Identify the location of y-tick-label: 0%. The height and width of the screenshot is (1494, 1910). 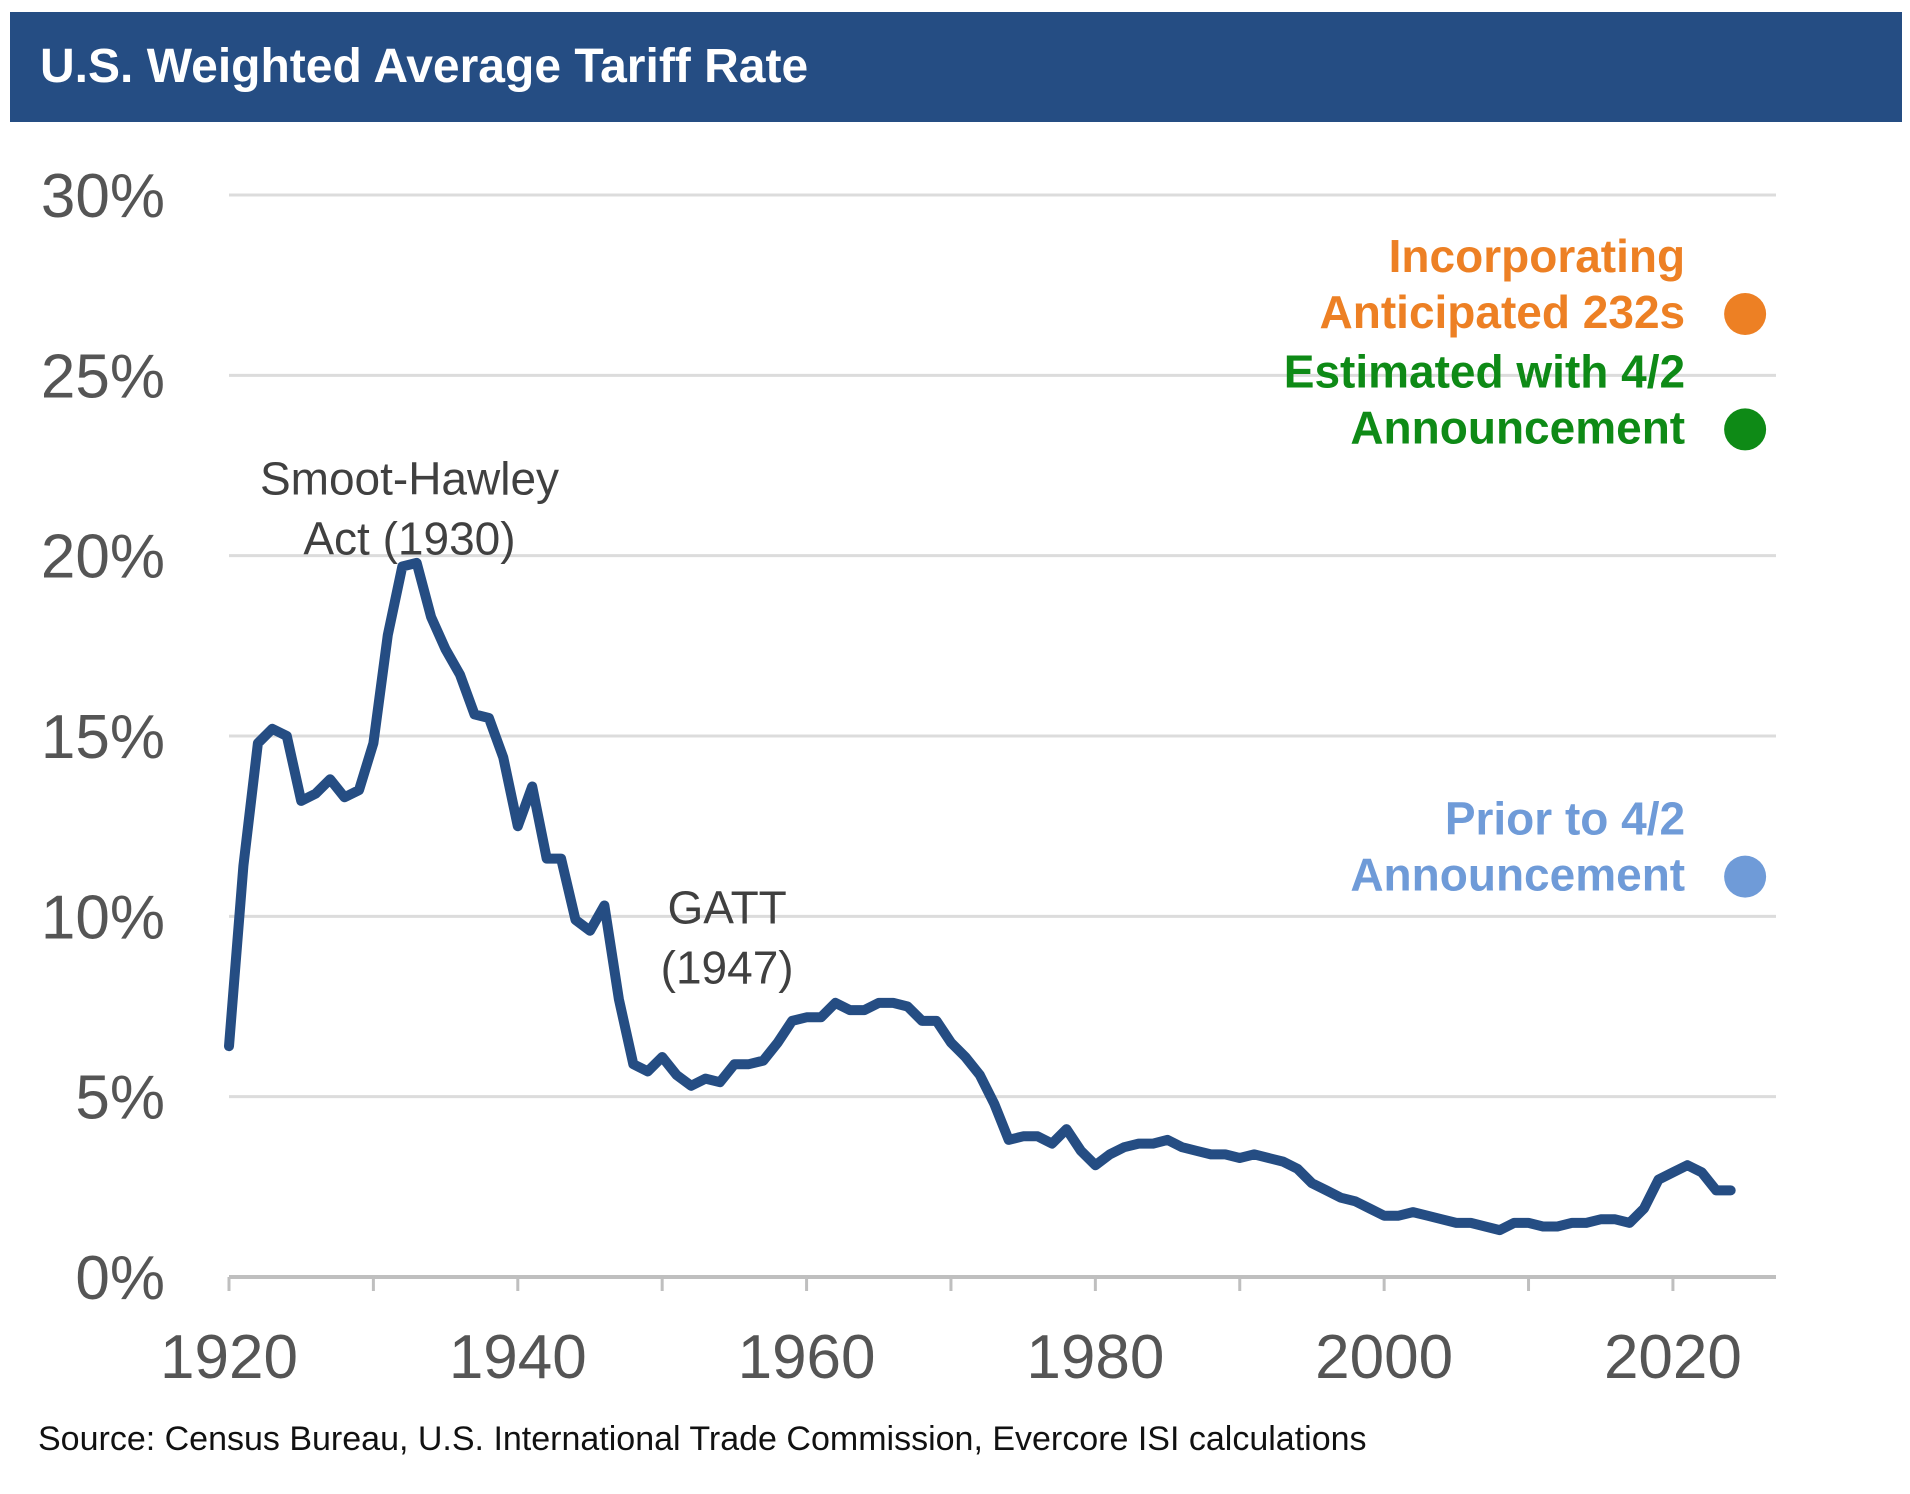
(120, 1278).